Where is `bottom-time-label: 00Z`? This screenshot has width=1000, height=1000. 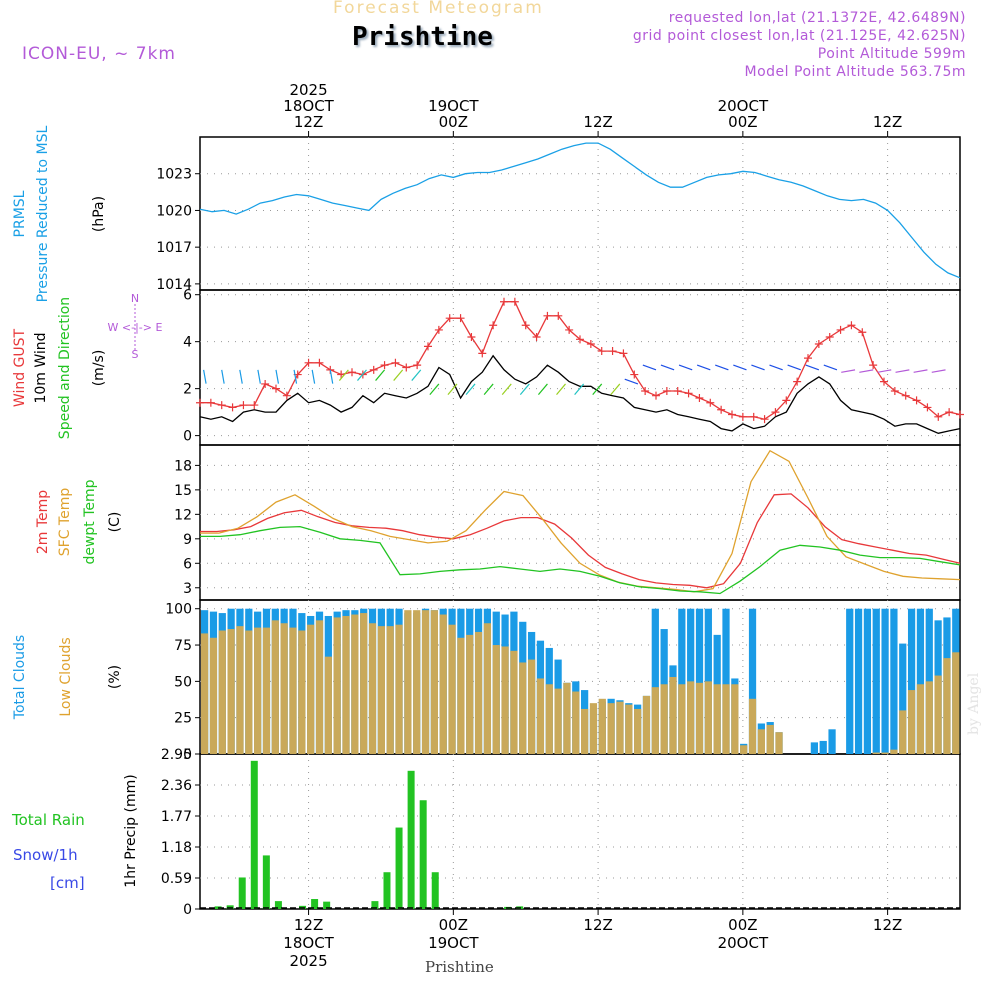 bottom-time-label: 00Z is located at coordinates (453, 925).